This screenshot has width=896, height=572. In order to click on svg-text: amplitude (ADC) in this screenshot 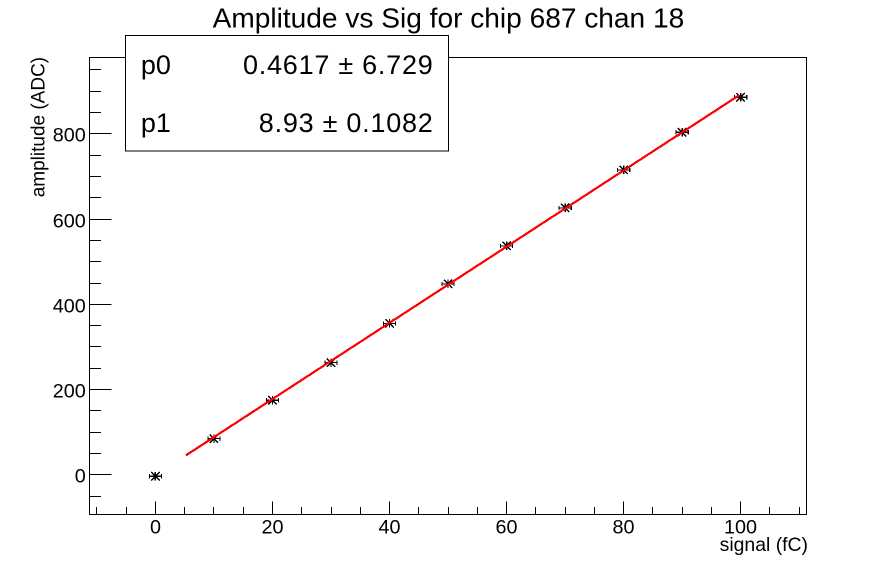, I will do `click(39, 127)`.